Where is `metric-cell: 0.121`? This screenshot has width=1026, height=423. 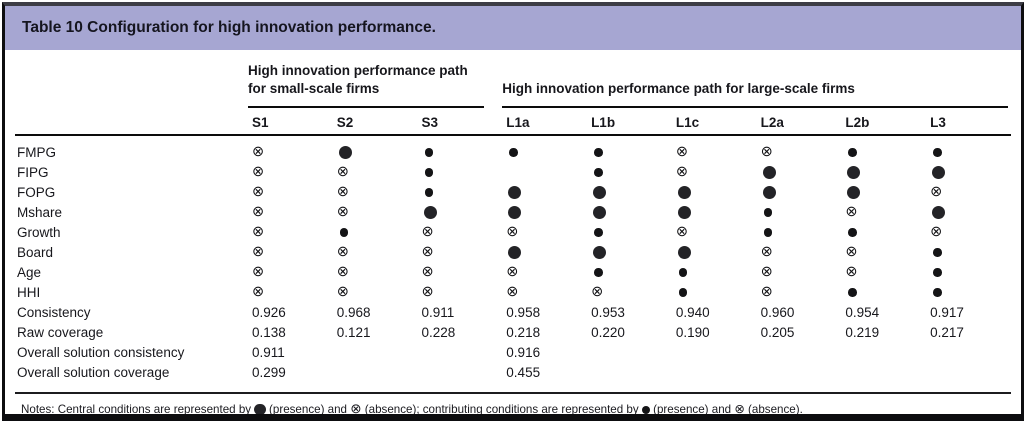
metric-cell: 0.121 is located at coordinates (353, 332).